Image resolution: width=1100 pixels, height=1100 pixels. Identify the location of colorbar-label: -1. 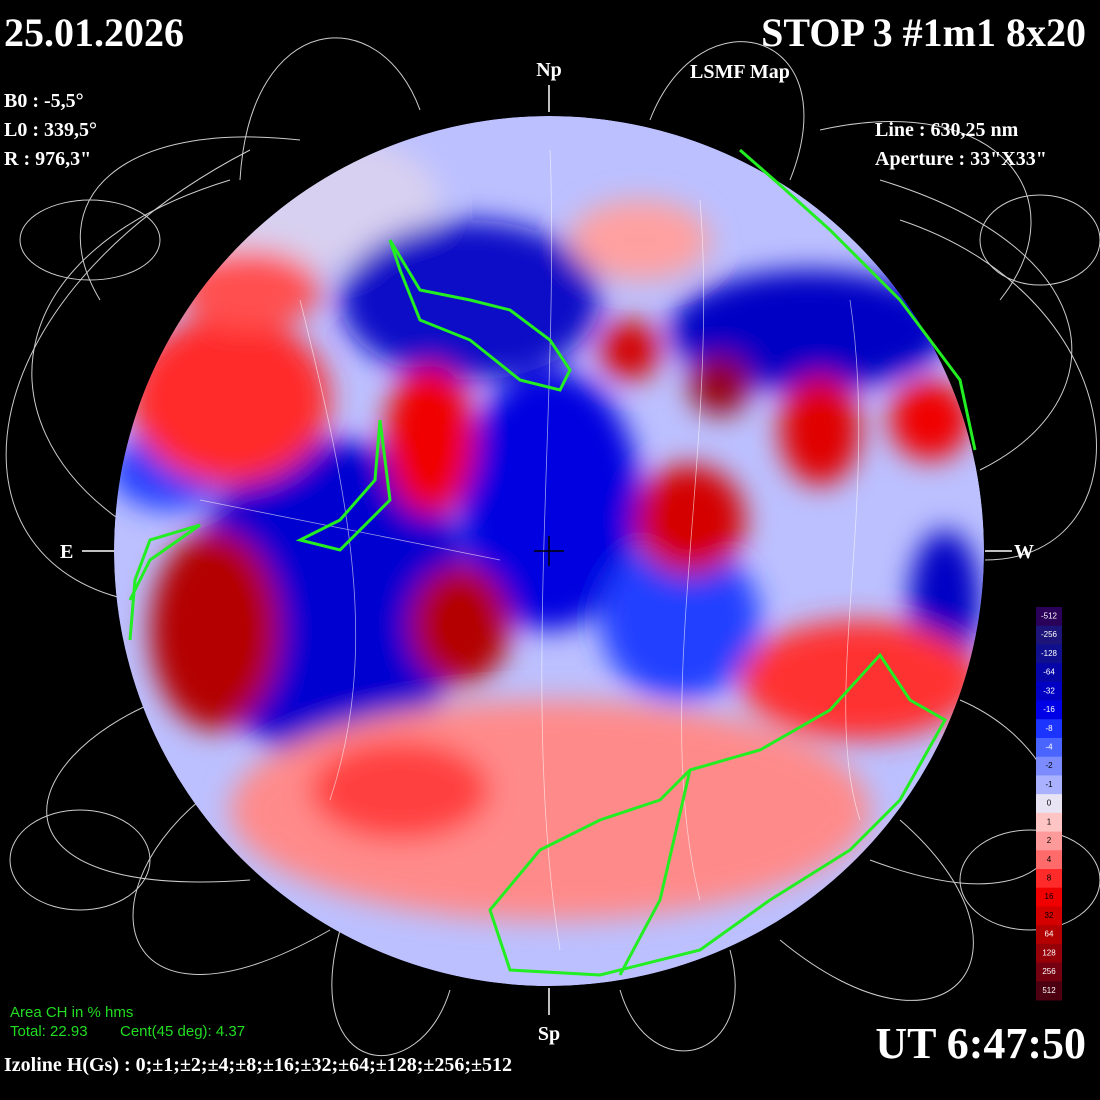
(1049, 784).